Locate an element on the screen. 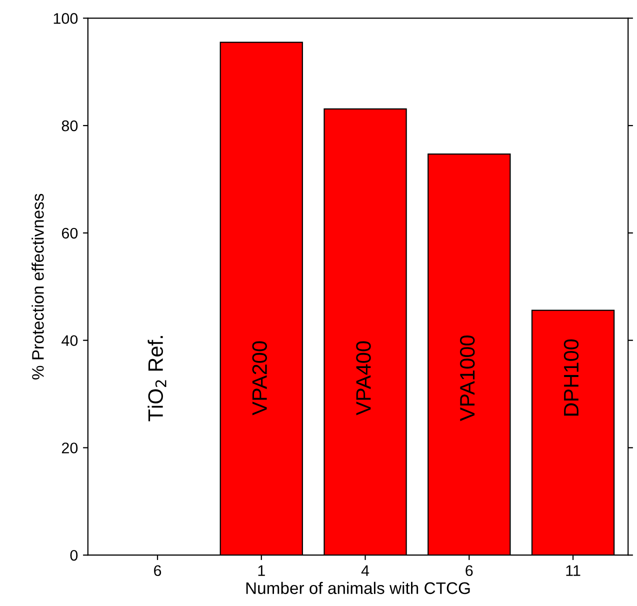  x-tick-label: 4 is located at coordinates (365, 570).